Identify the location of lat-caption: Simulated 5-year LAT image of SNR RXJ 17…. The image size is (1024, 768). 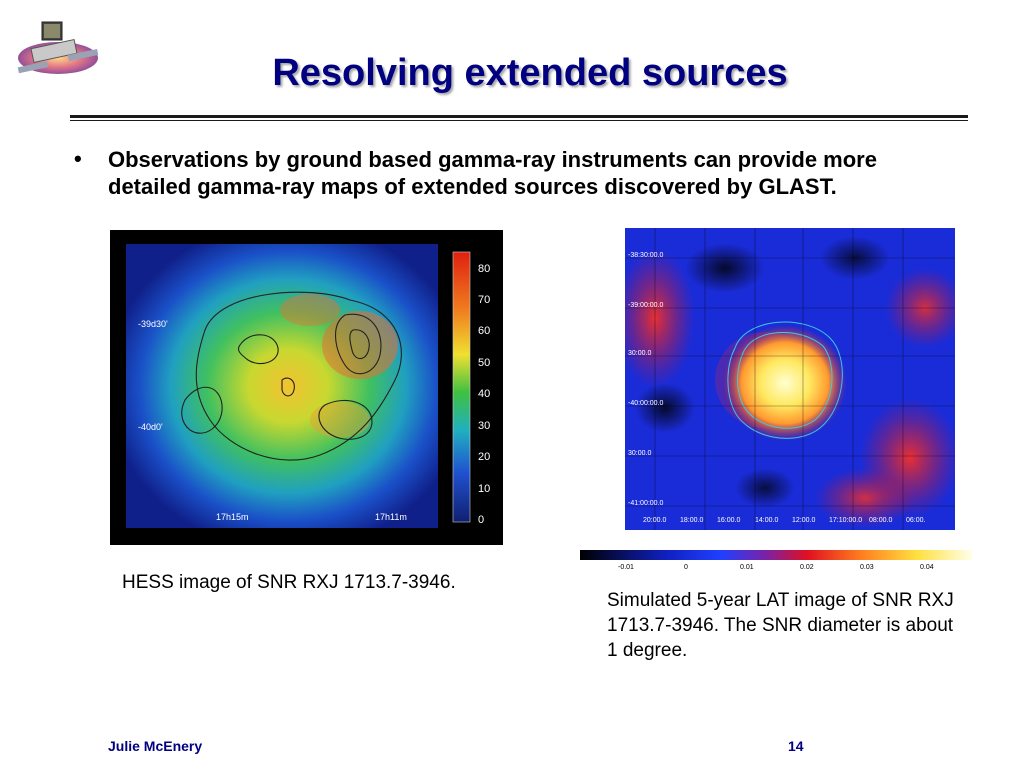
(780, 625).